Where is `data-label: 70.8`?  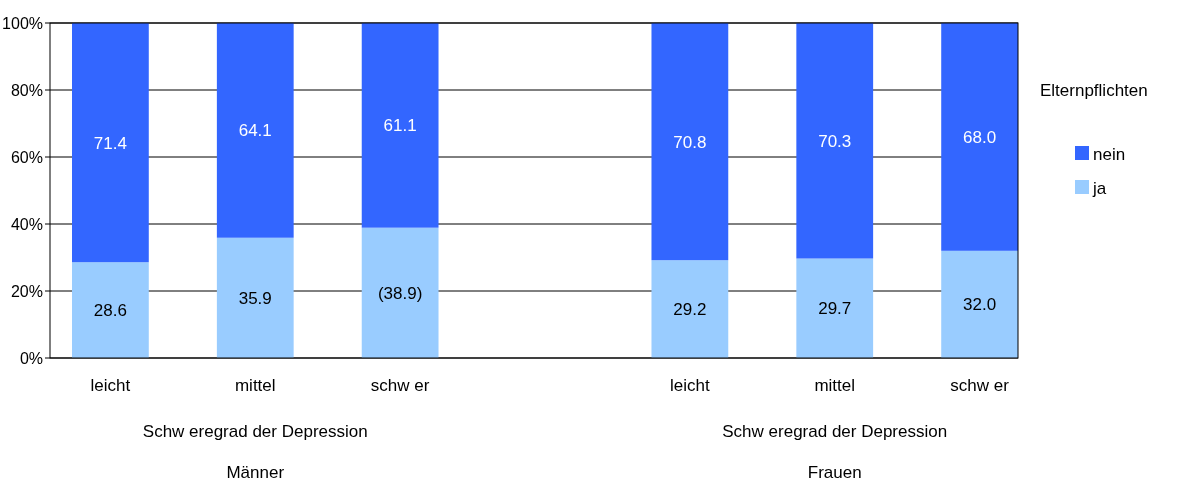
data-label: 70.8 is located at coordinates (690, 142).